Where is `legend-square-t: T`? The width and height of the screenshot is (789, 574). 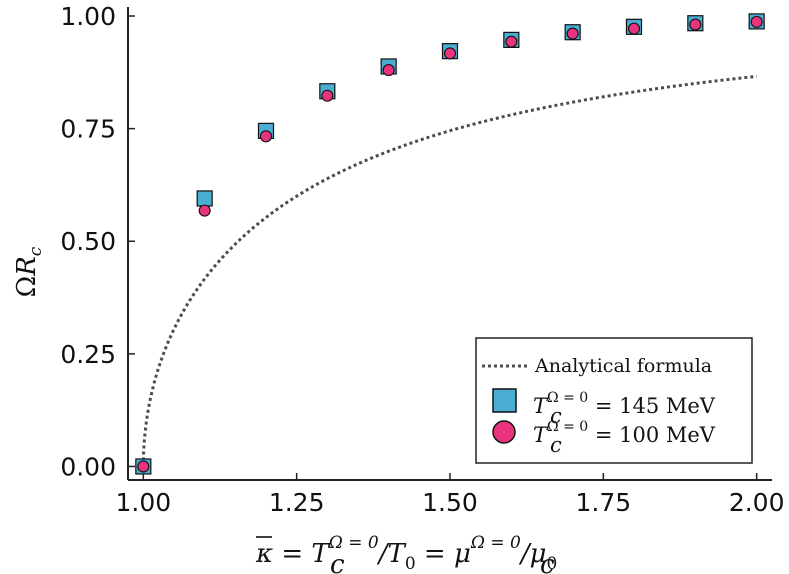
legend-square-t: T is located at coordinates (541, 406).